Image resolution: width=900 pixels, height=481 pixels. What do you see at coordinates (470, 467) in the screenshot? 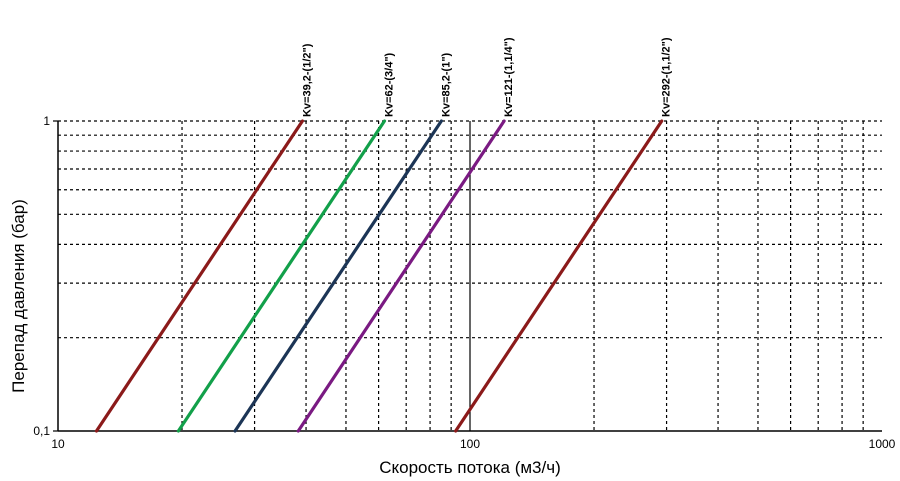
I see `x-axis-title: Скорость потока (м3/ч)` at bounding box center [470, 467].